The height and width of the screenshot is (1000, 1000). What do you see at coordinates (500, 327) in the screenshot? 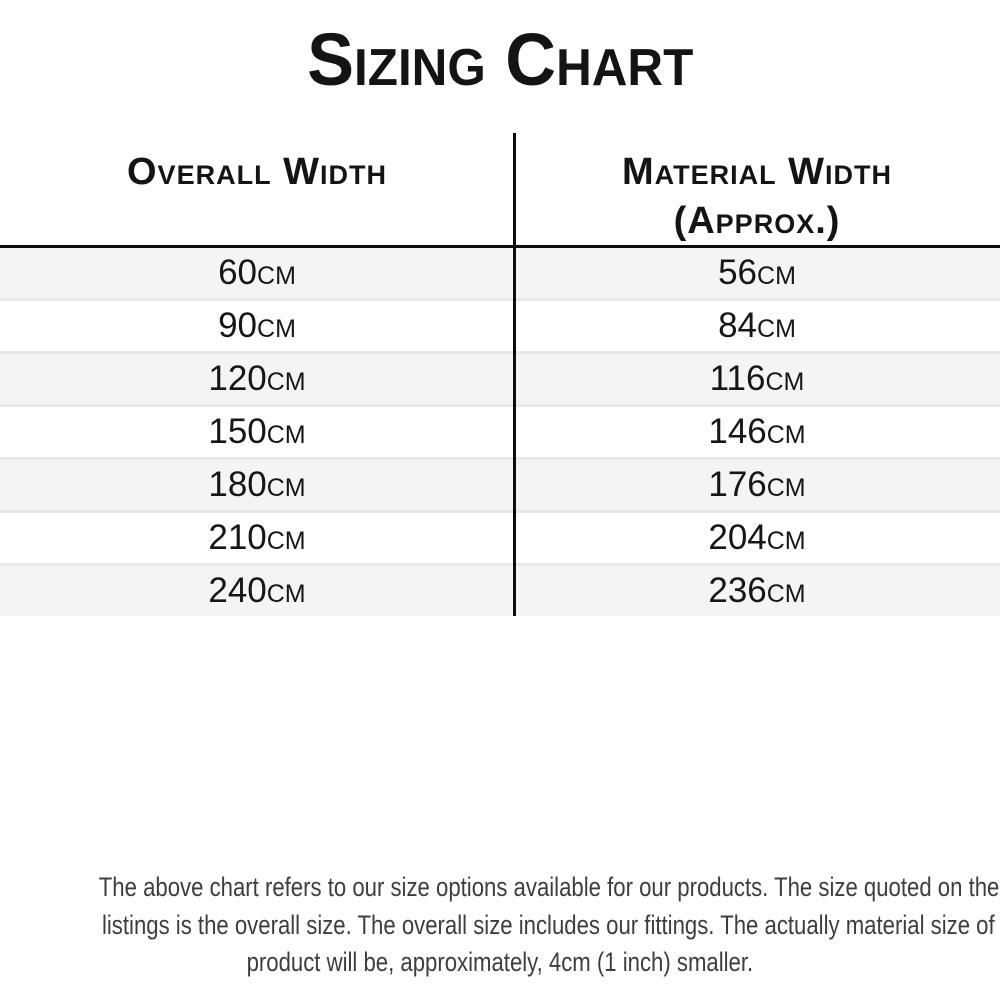
I see `table-row: 90cm 84cm` at bounding box center [500, 327].